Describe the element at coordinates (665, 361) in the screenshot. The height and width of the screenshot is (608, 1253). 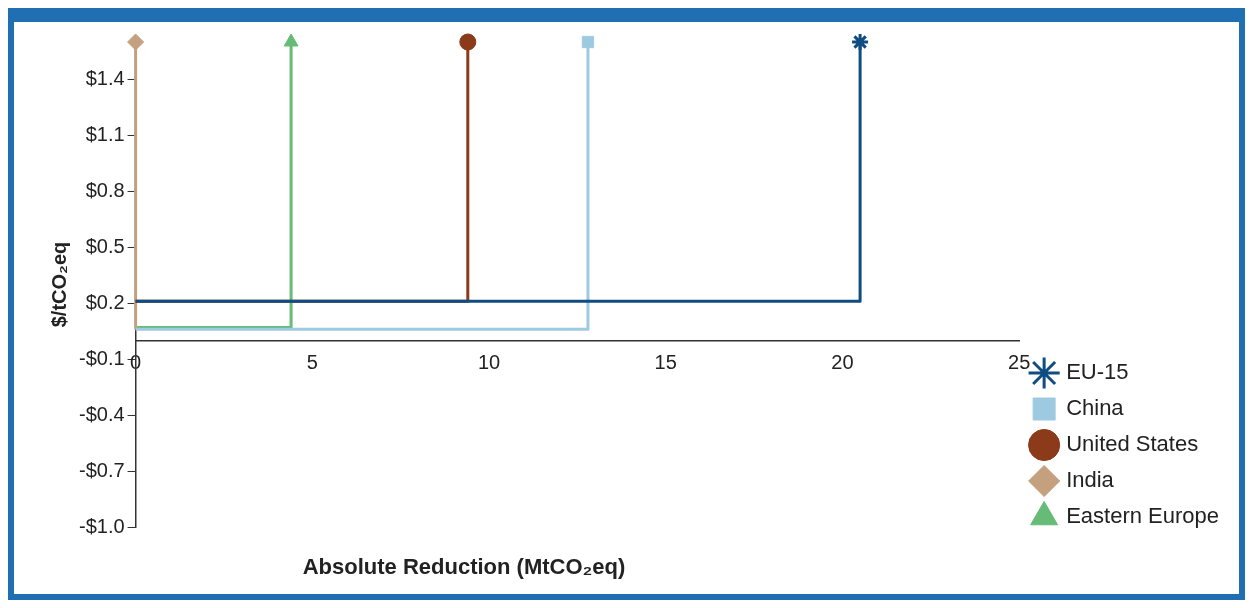
I see `x-tick-label: 15` at that location.